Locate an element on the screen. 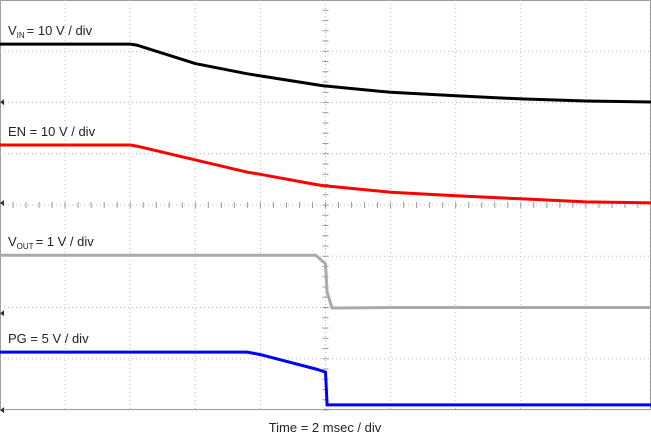 This screenshot has width=651, height=434. series-label-name: EN = 10 V / div is located at coordinates (52, 131).